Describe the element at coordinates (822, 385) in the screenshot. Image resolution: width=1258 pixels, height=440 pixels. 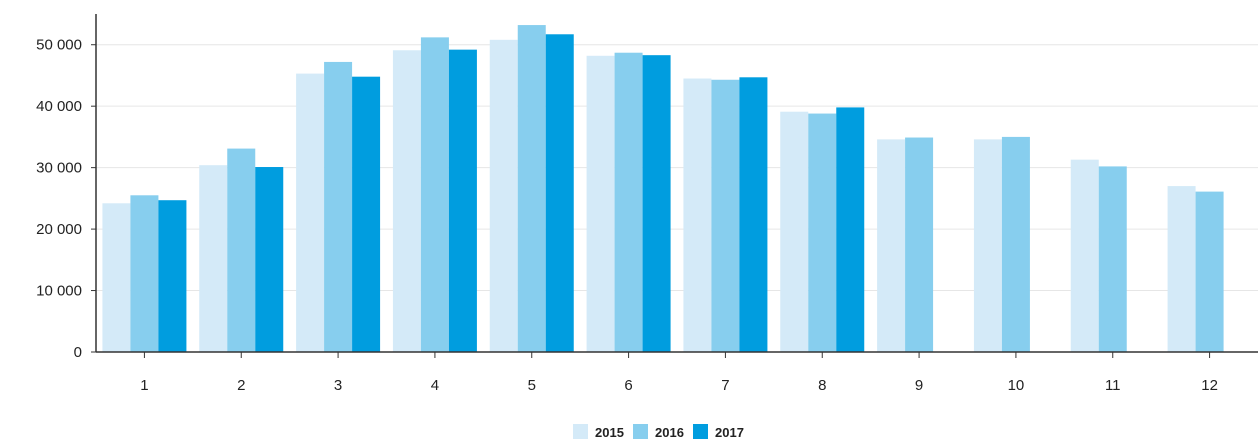
I see `x-tick-label: 8` at that location.